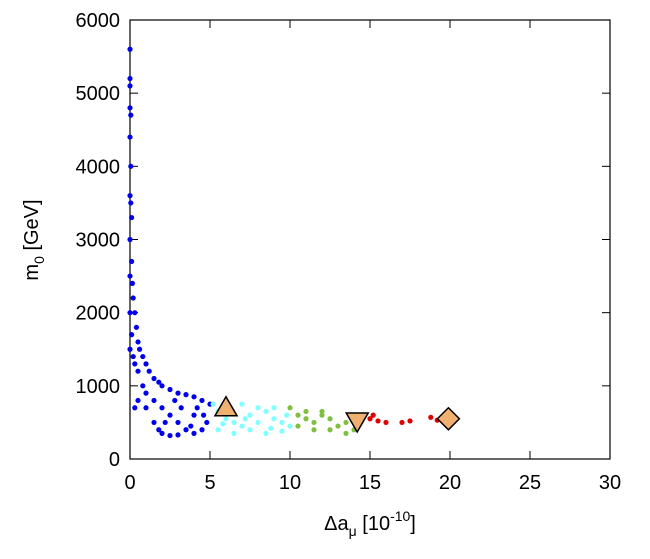 The width and height of the screenshot is (650, 559). I want to click on x-axis-label: Δaμ [10-10], so click(370, 523).